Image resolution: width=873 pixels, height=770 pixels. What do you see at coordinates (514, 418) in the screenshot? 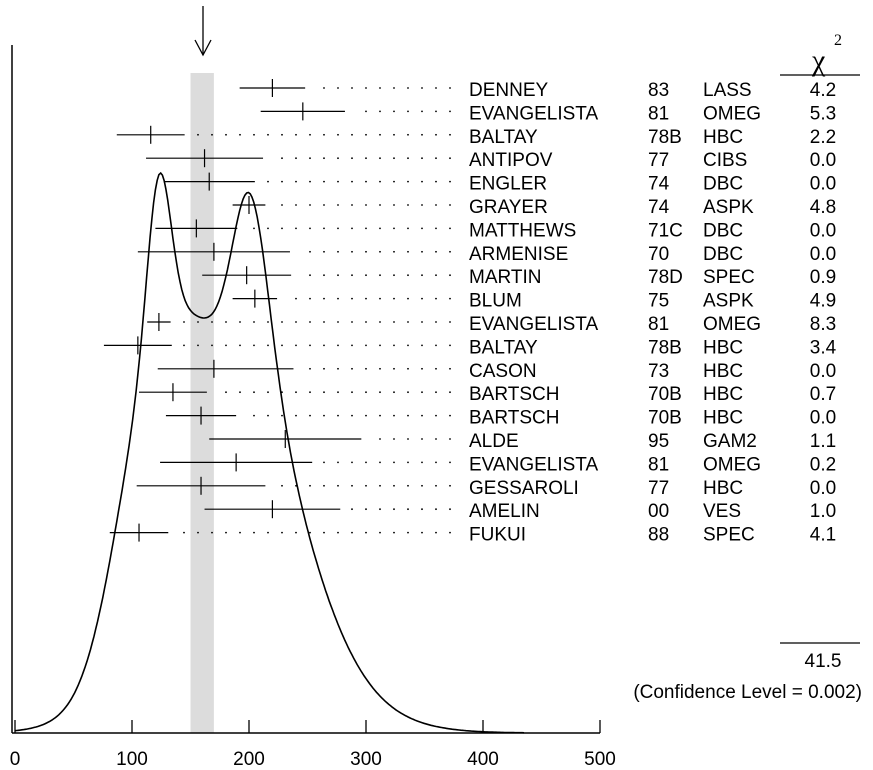
I see `measurement-name: BARTSCH` at bounding box center [514, 418].